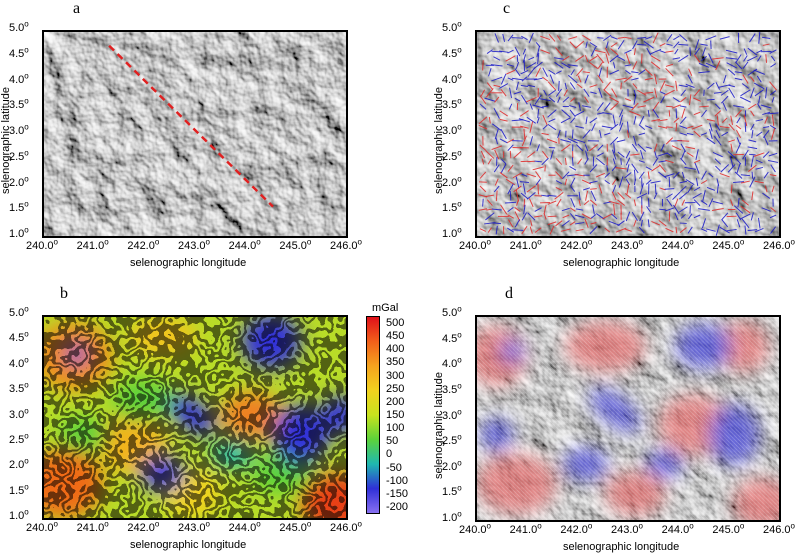 This screenshot has height=559, width=805. I want to click on panel-c-x-tick: 244.0o, so click(677, 244).